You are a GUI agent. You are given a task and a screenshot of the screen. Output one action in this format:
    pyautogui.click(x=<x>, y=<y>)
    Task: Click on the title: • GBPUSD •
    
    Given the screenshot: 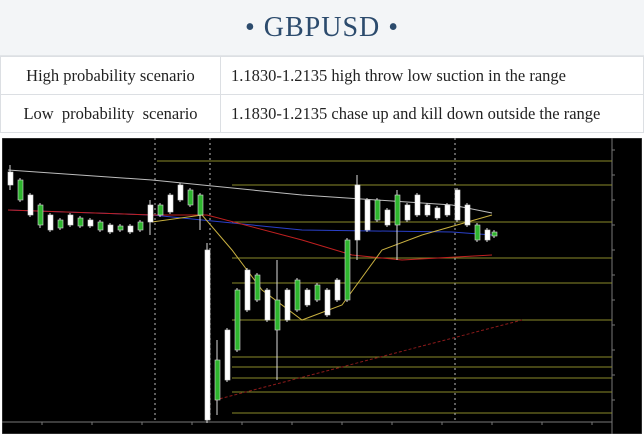 What is the action you would take?
    pyautogui.click(x=322, y=27)
    